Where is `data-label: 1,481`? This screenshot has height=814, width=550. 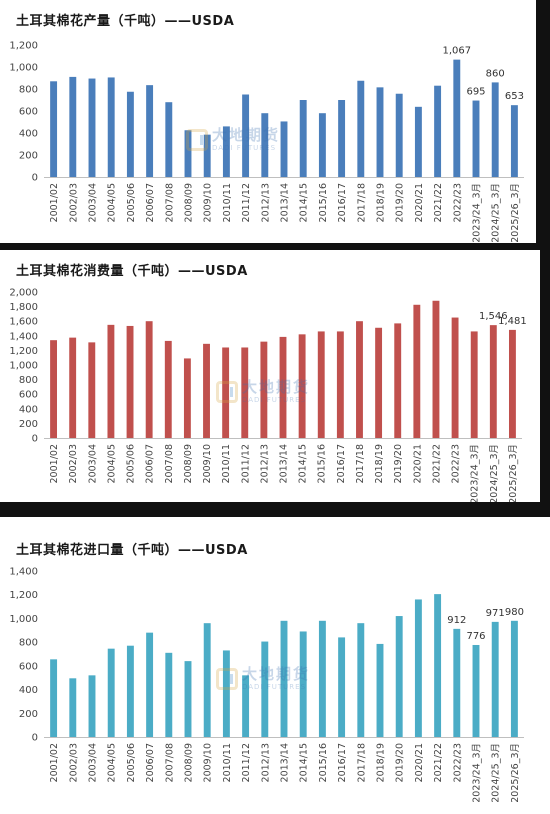
data-label: 1,481 is located at coordinates (512, 321).